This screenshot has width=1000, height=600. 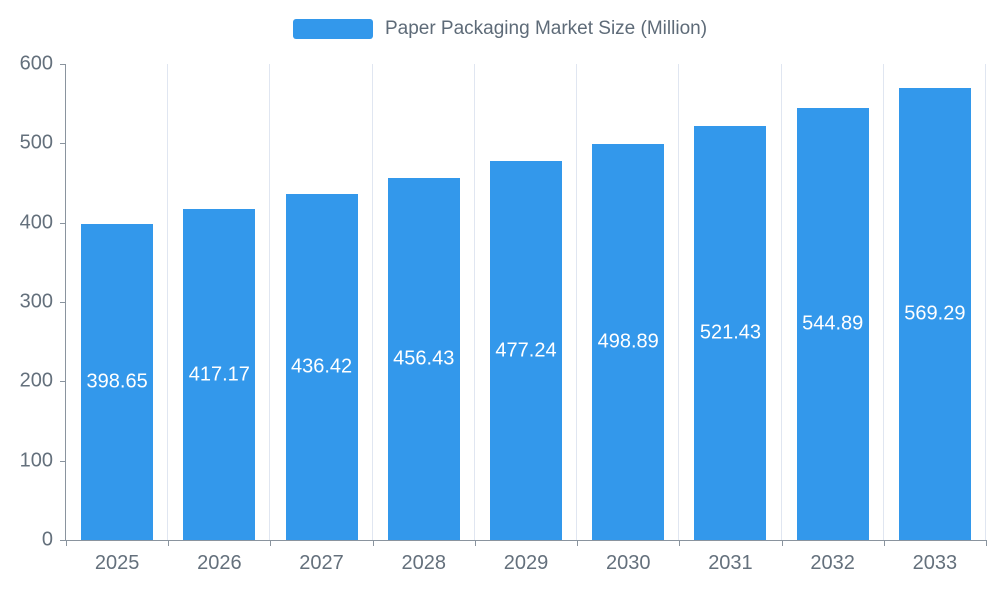 What do you see at coordinates (832, 323) in the screenshot?
I see `bar-2032` at bounding box center [832, 323].